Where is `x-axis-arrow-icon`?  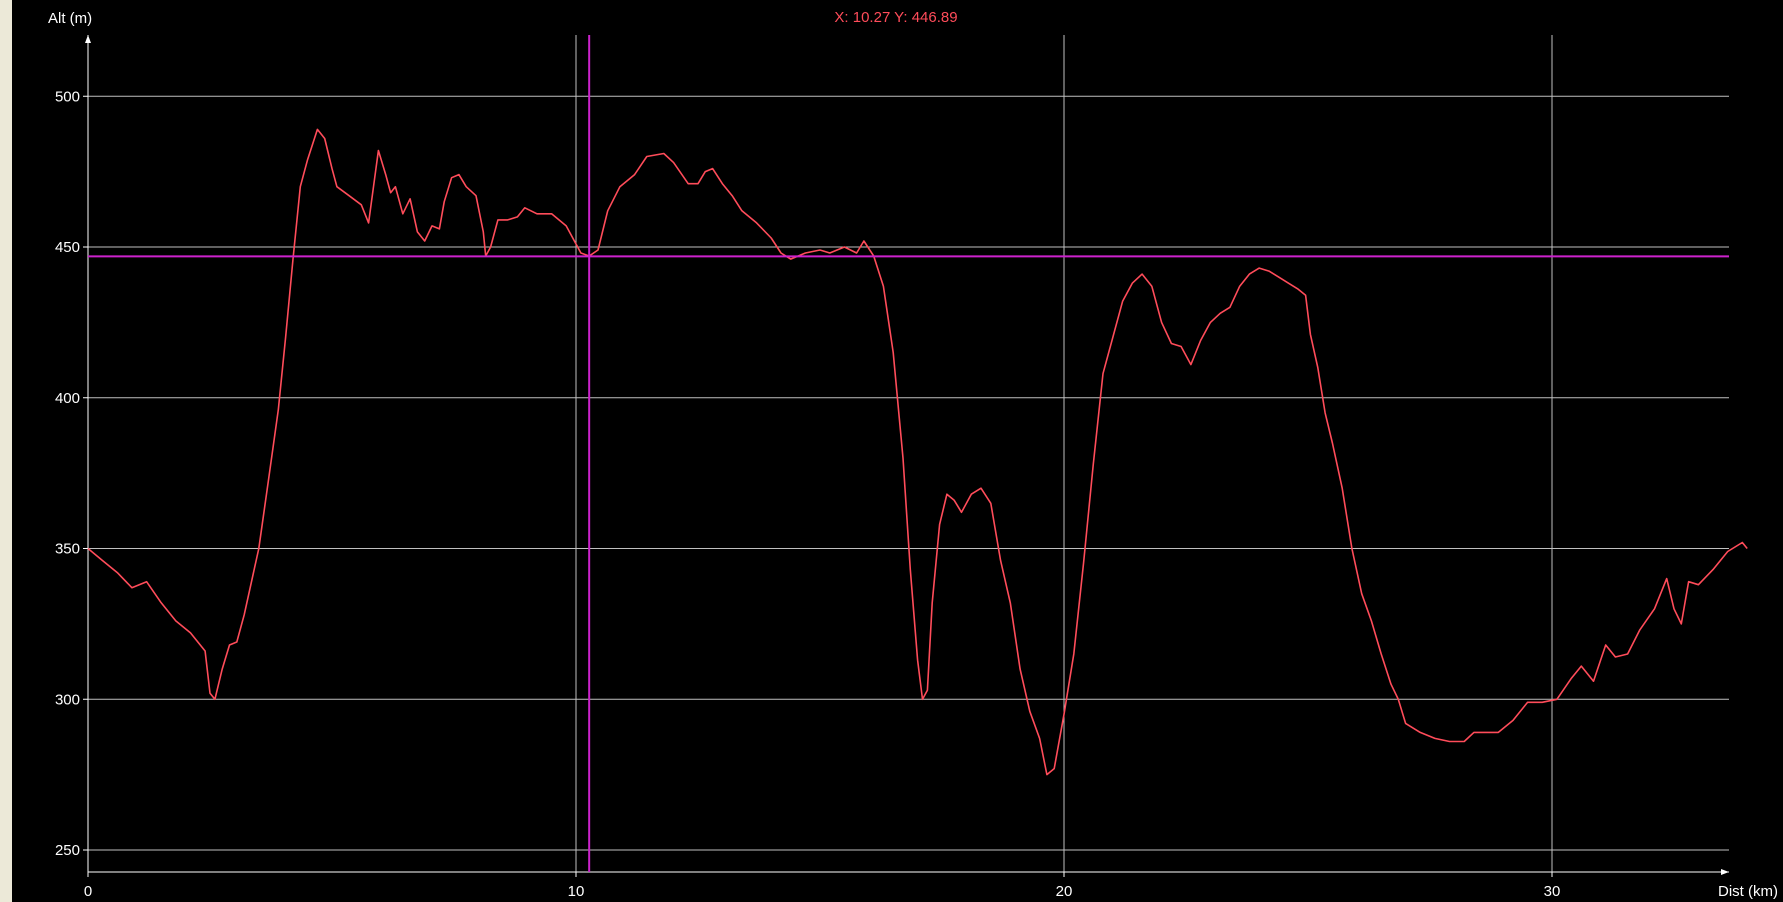 x-axis-arrow-icon is located at coordinates (1725, 872).